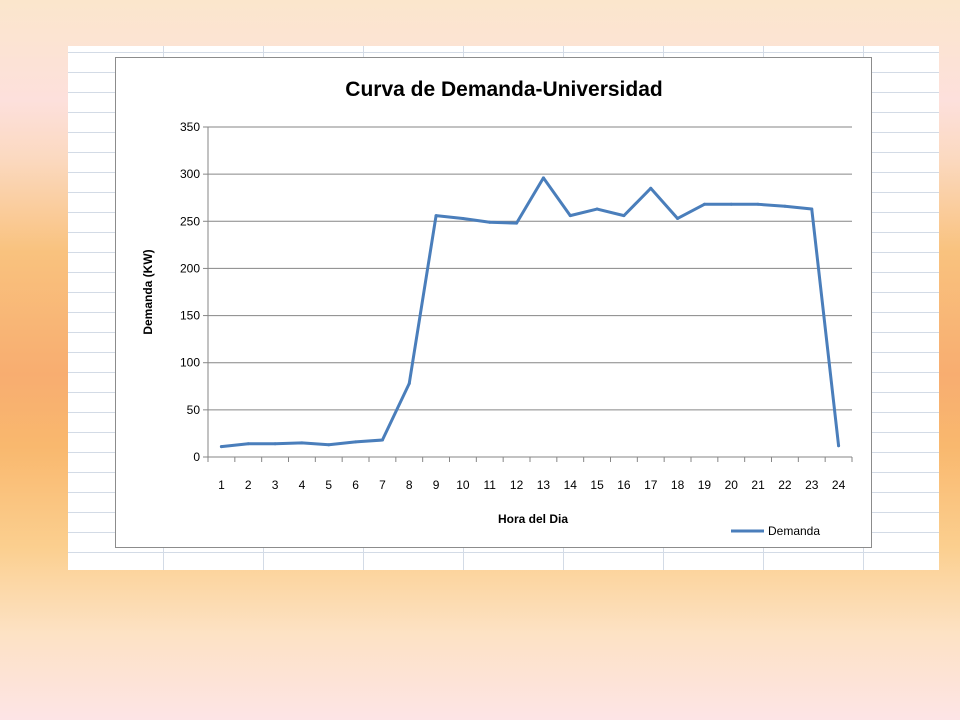  I want to click on y-axis-title: Demanda (KW), so click(148, 291).